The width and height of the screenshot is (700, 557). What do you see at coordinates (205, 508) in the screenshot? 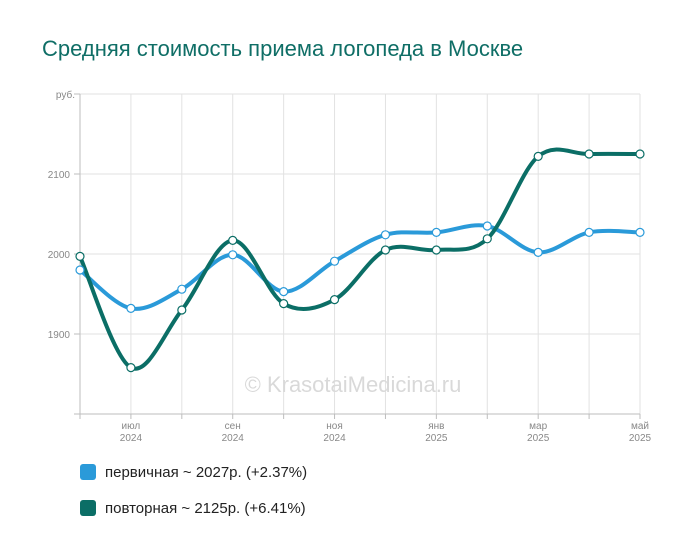
I see `legend-label-secondary: повторная ~ 2125р. (+6.41%)` at bounding box center [205, 508].